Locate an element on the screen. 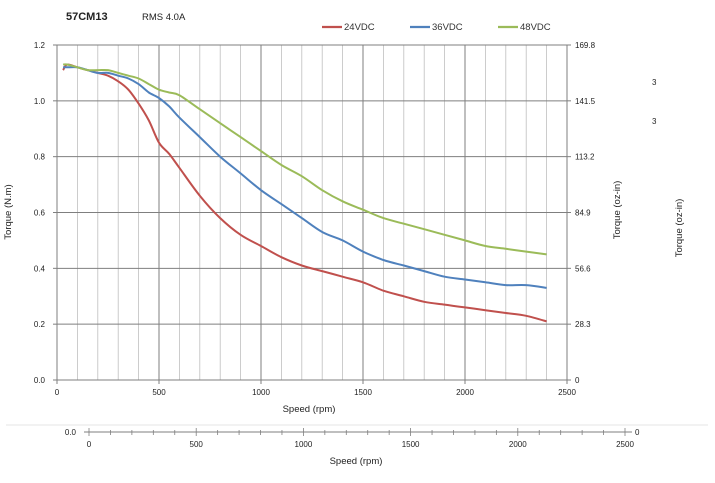 This screenshot has width=715, height=483. model-label: 57CM13 is located at coordinates (87, 17).